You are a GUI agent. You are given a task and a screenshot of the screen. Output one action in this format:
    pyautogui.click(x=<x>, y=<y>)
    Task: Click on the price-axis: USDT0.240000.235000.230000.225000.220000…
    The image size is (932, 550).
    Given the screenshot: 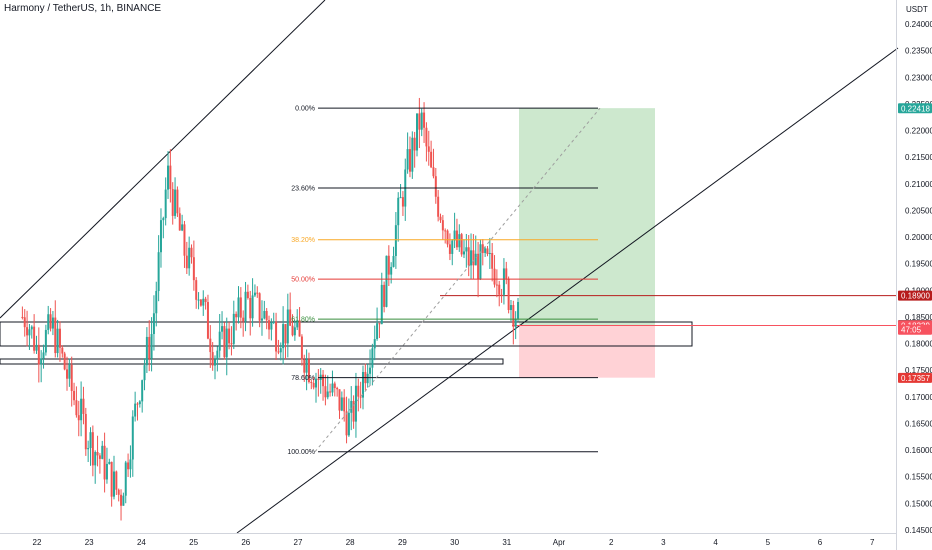 What is the action you would take?
    pyautogui.click(x=914, y=275)
    